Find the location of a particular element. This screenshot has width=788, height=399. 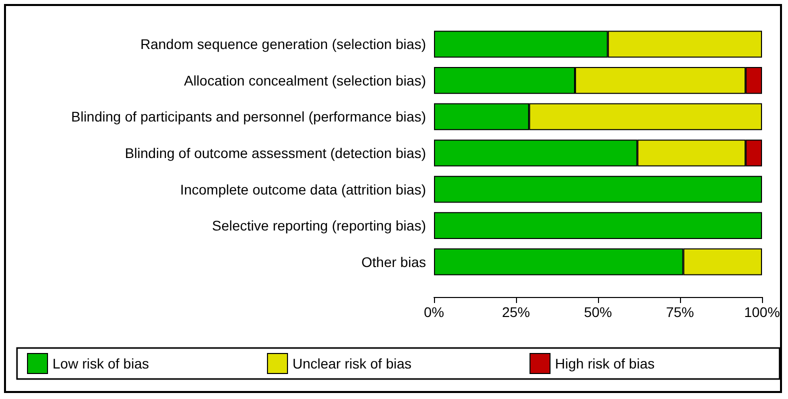

x-tick-label: 25% is located at coordinates (516, 312).